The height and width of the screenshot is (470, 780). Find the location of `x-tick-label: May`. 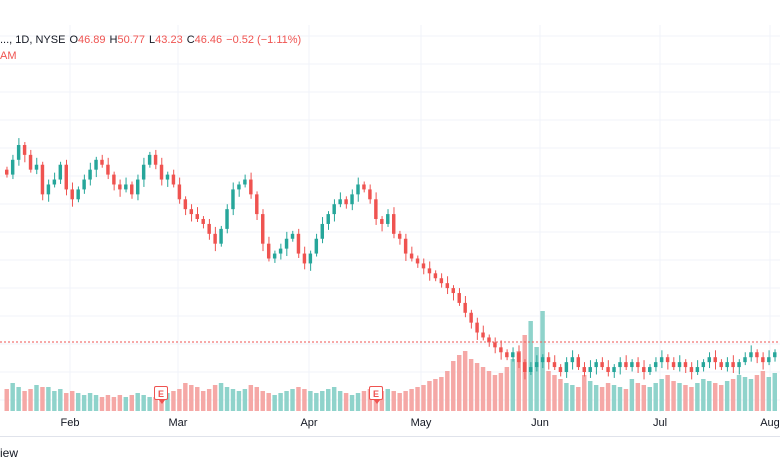

x-tick-label: May is located at coordinates (421, 423).